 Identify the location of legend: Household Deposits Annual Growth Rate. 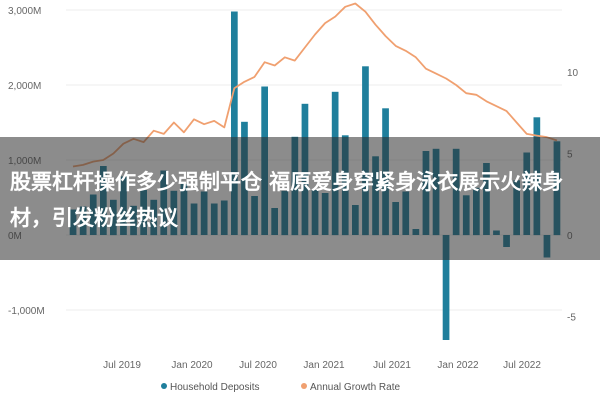
(280, 387).